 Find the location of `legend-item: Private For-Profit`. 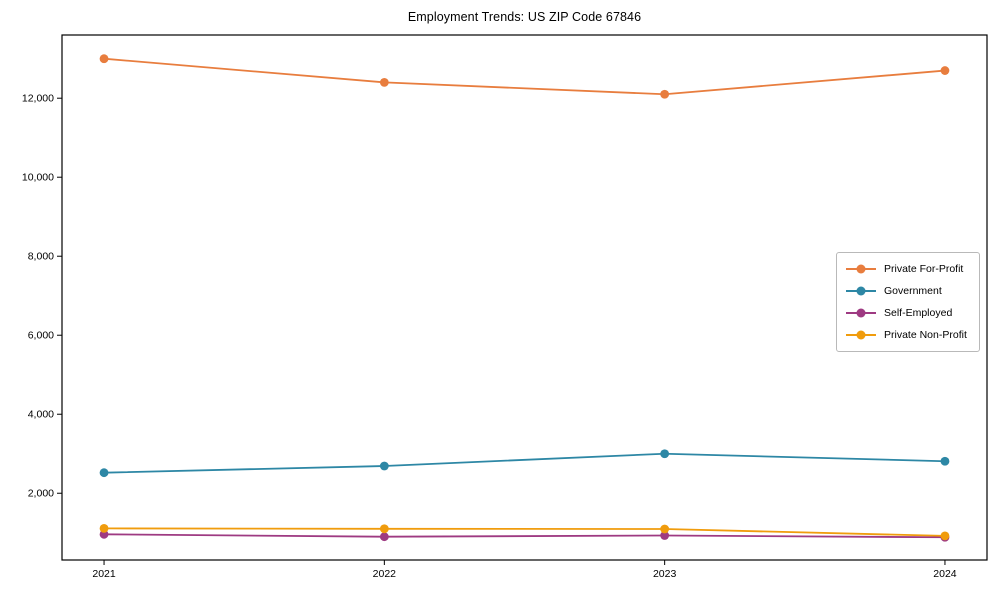

legend-item: Private For-Profit is located at coordinates (908, 269).